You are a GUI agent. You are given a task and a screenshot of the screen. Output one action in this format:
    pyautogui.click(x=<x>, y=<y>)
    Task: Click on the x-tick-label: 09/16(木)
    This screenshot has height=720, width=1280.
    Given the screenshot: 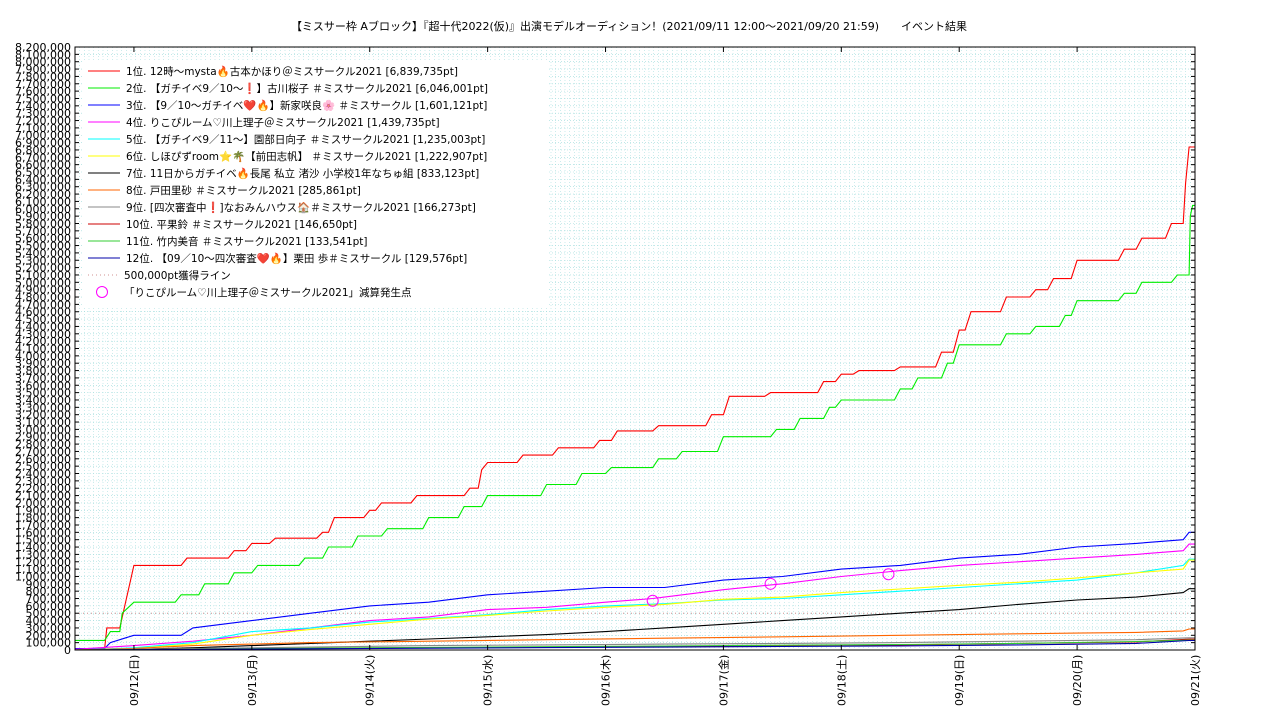 What is the action you would take?
    pyautogui.click(x=606, y=680)
    